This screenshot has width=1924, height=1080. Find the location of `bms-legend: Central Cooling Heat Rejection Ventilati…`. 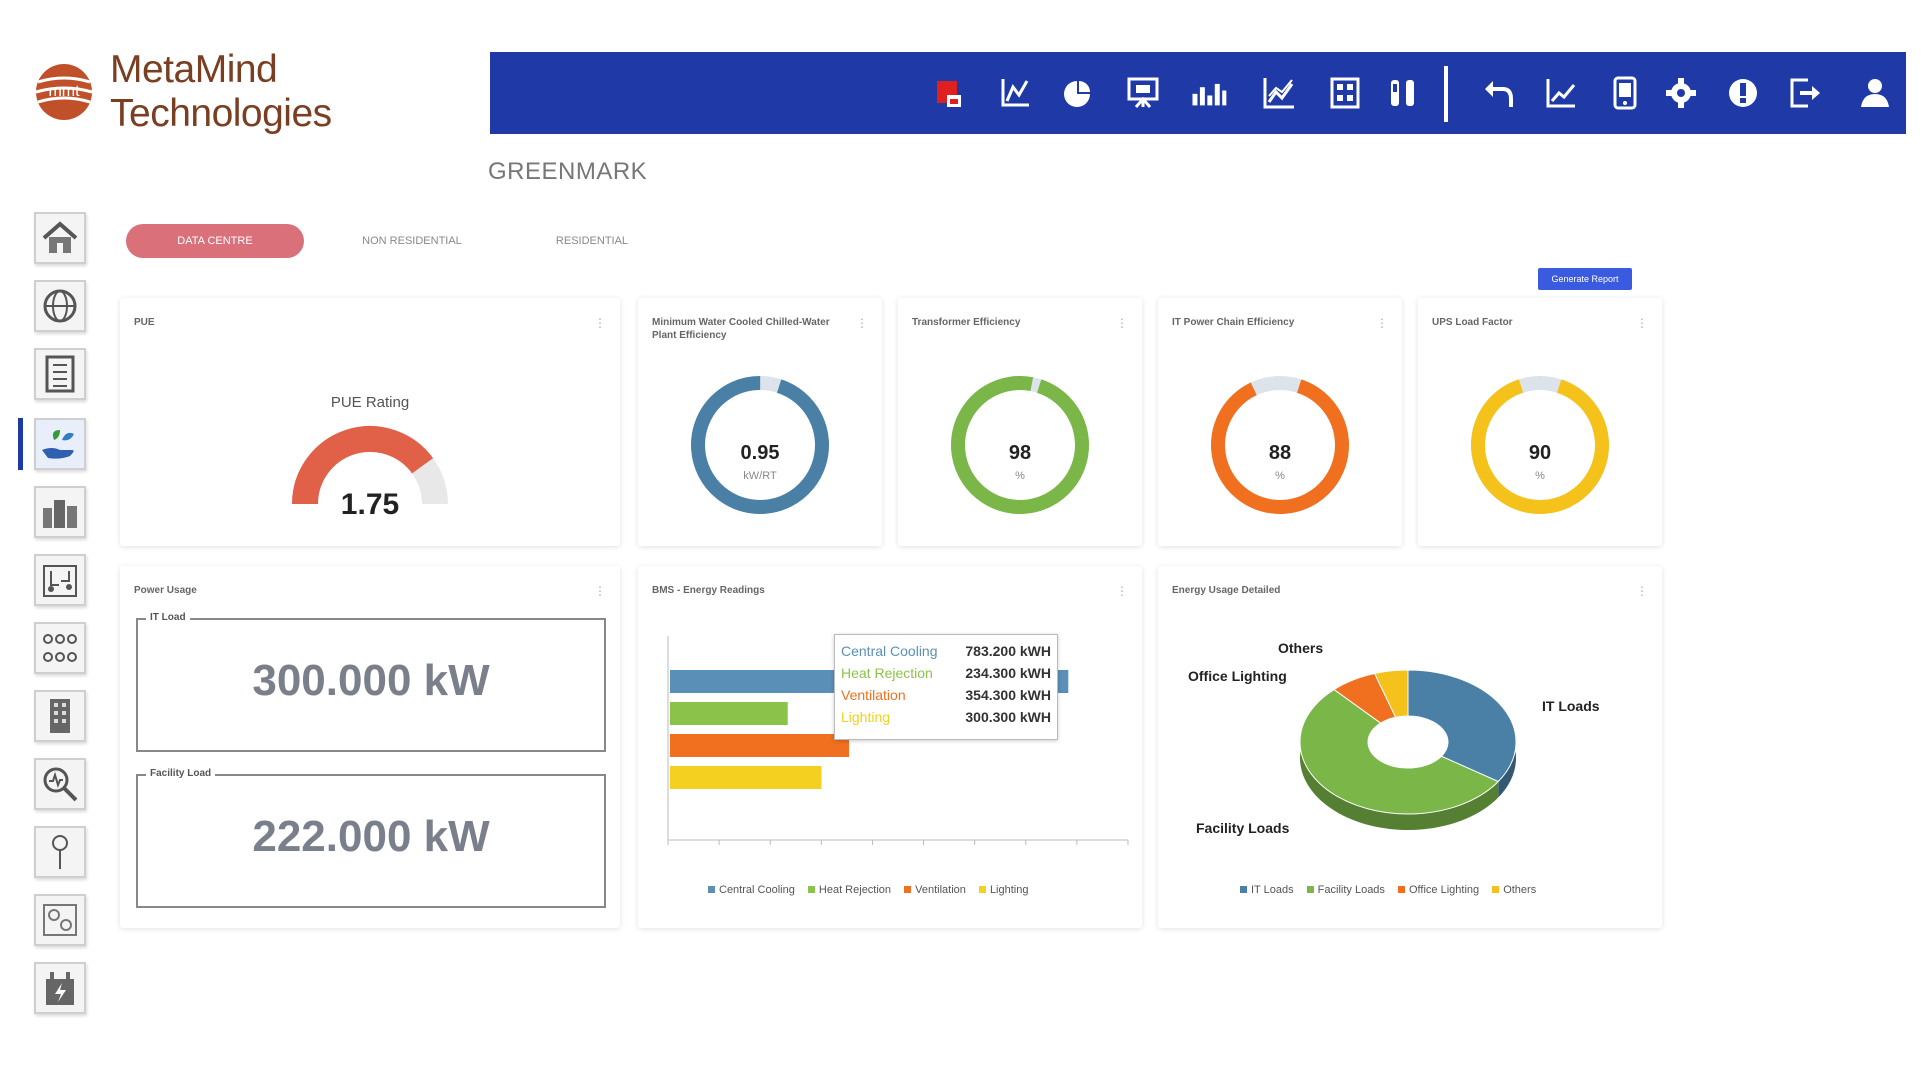

bms-legend: Central Cooling Heat Rejection Ventilati… is located at coordinates (863, 890).